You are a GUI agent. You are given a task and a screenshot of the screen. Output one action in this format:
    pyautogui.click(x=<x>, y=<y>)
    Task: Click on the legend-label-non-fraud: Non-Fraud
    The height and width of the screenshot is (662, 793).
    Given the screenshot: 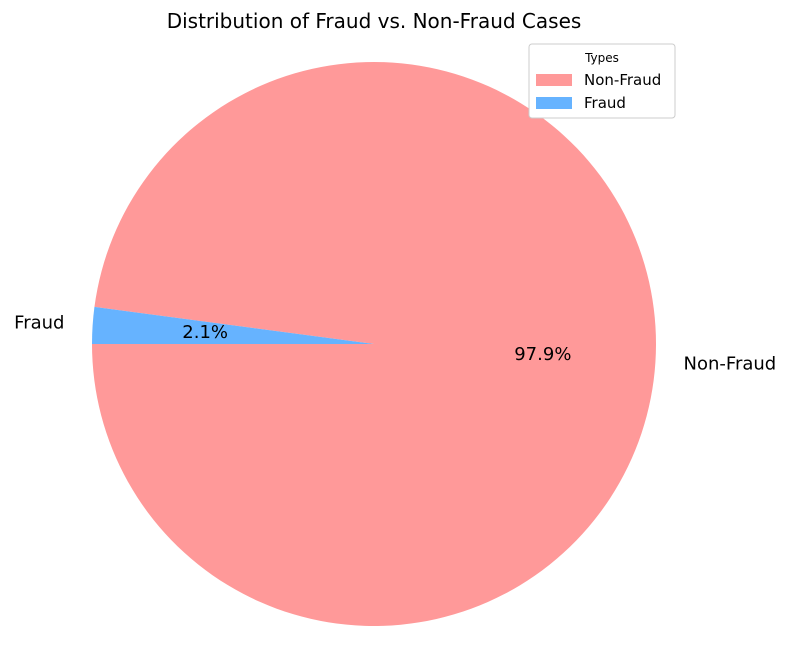 What is the action you would take?
    pyautogui.click(x=622, y=80)
    